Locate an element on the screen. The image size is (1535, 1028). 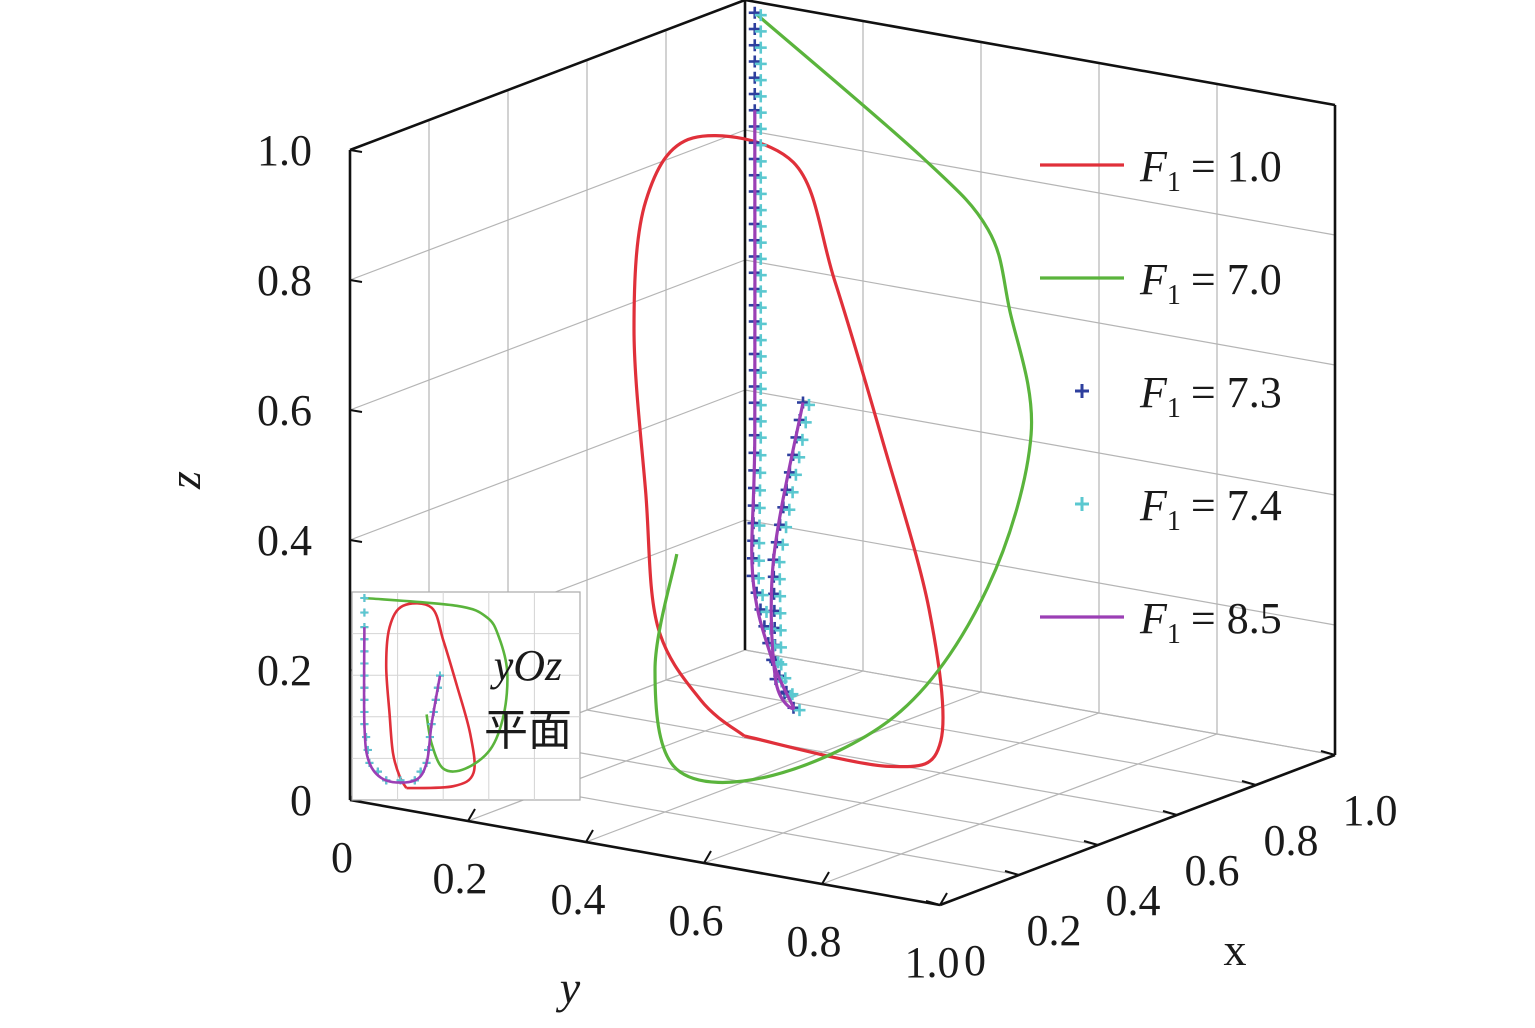
x-tick-label: 0 is located at coordinates (975, 960).